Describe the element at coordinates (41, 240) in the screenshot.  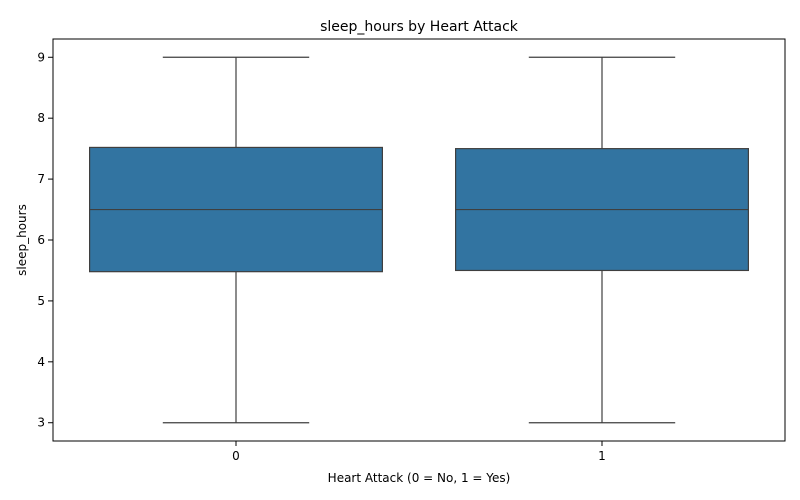
I see `y-tick-label: 6` at that location.